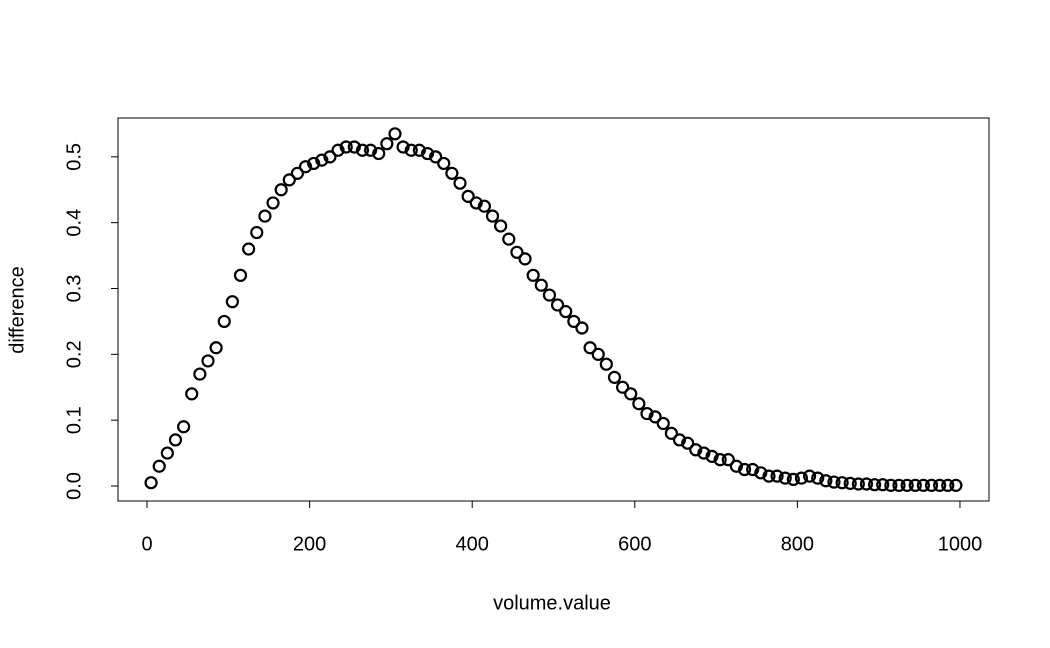 The width and height of the screenshot is (1050, 648). I want to click on x-tick-label: 800, so click(797, 544).